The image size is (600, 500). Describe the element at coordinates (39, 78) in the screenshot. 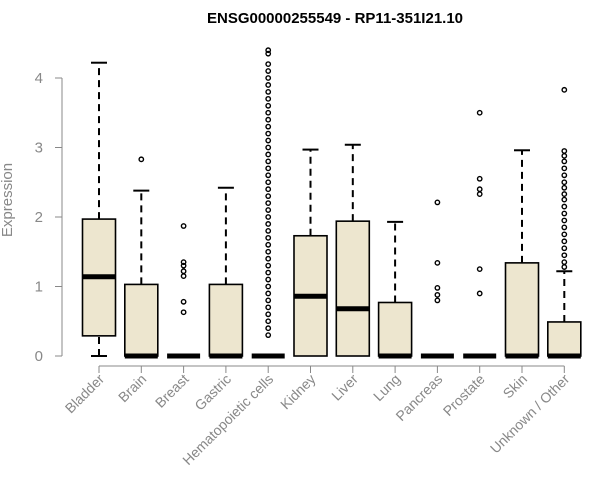

I see `y-tick-label: 4` at that location.